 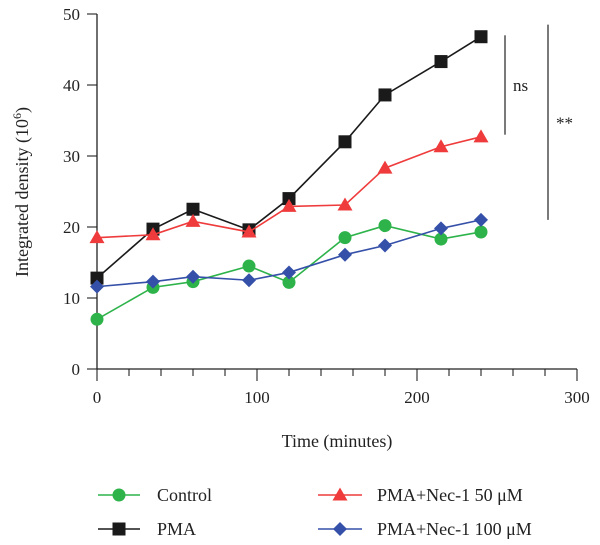 What do you see at coordinates (417, 397) in the screenshot?
I see `x-tick-label: 200` at bounding box center [417, 397].